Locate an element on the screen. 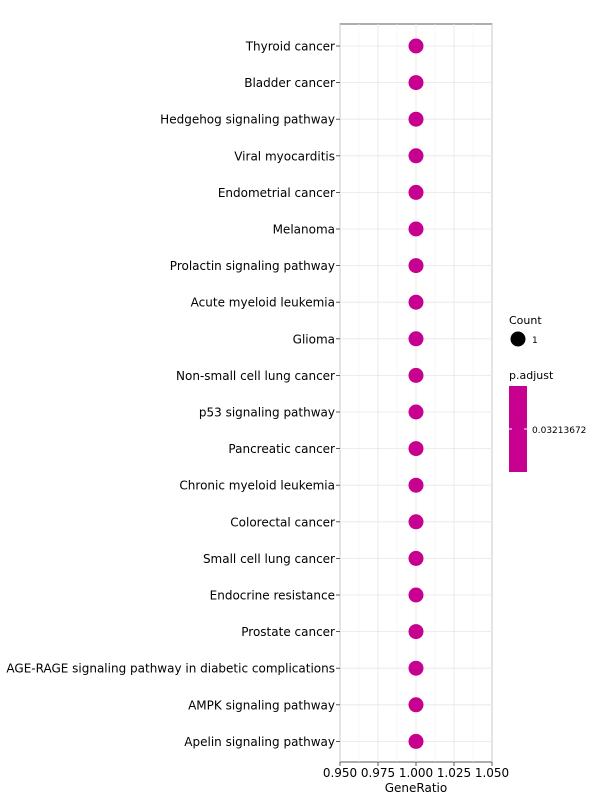 Image resolution: width=600 pixels, height=800 pixels. category-label: Small cell lung cancer is located at coordinates (269, 559).